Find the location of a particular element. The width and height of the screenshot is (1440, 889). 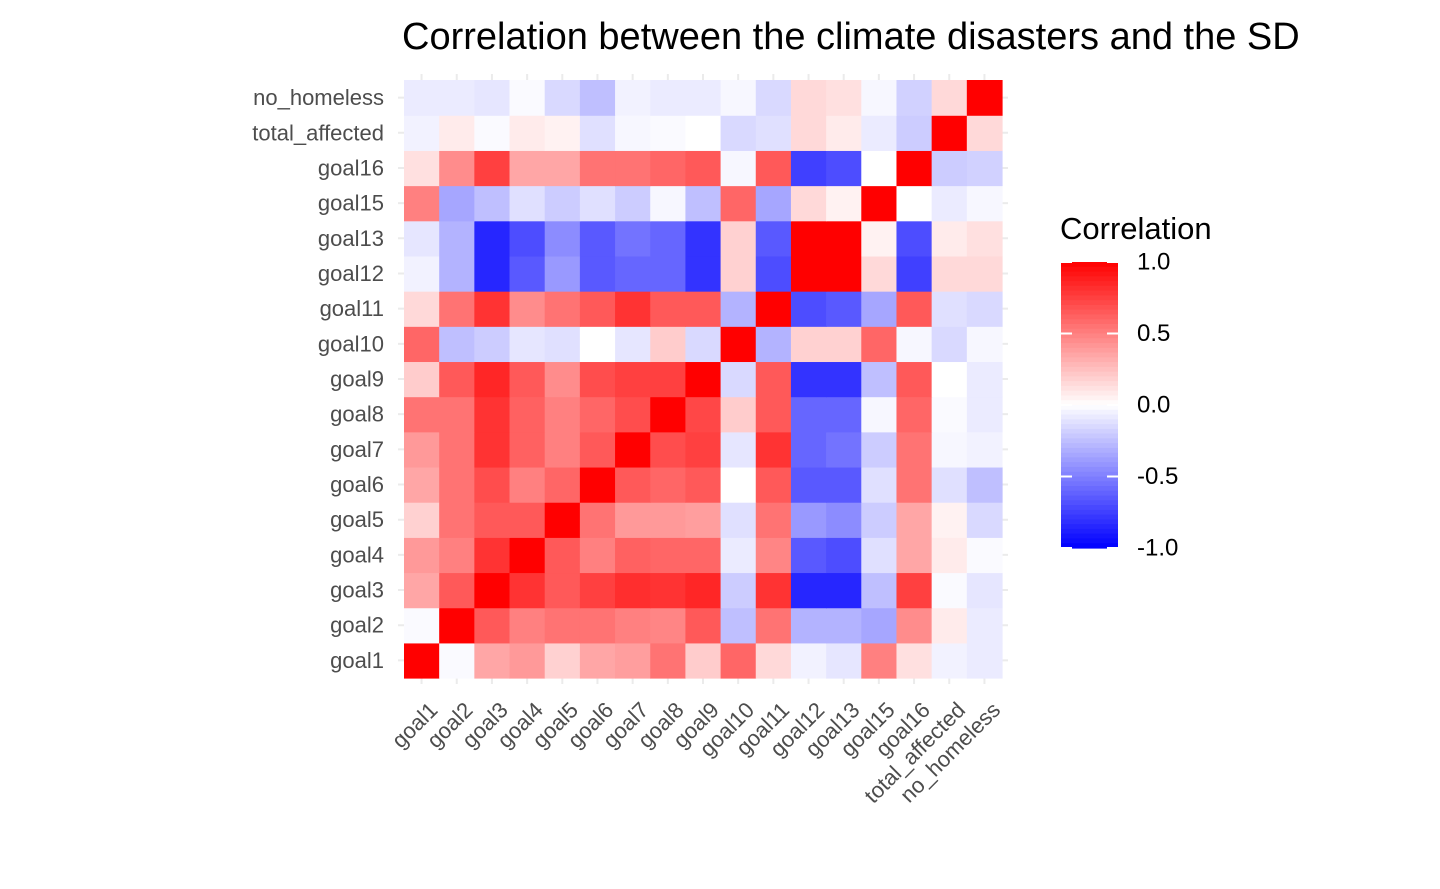

heatmap-cell-goal8-goal2 is located at coordinates (668, 625).